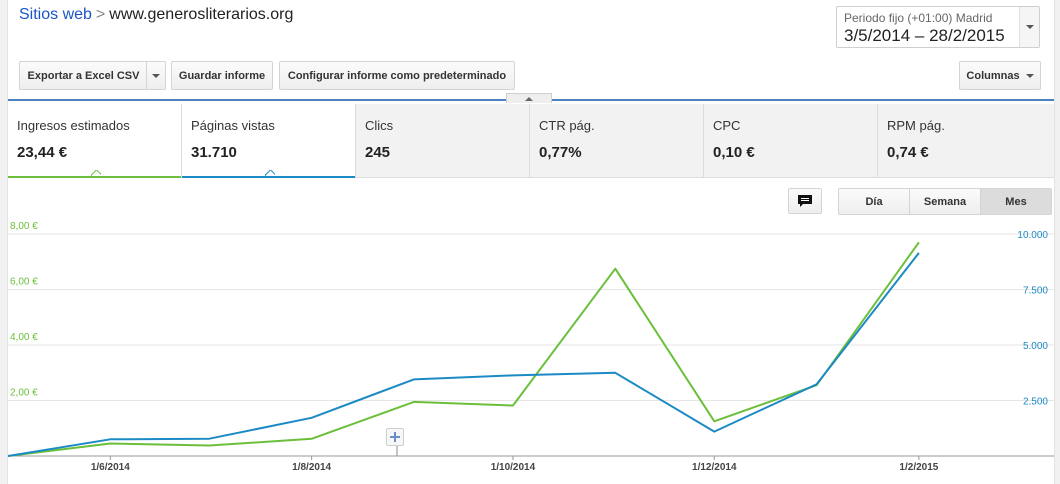 The image size is (1060, 484). Describe the element at coordinates (214, 152) in the screenshot. I see `metric-value: 31.710` at that location.